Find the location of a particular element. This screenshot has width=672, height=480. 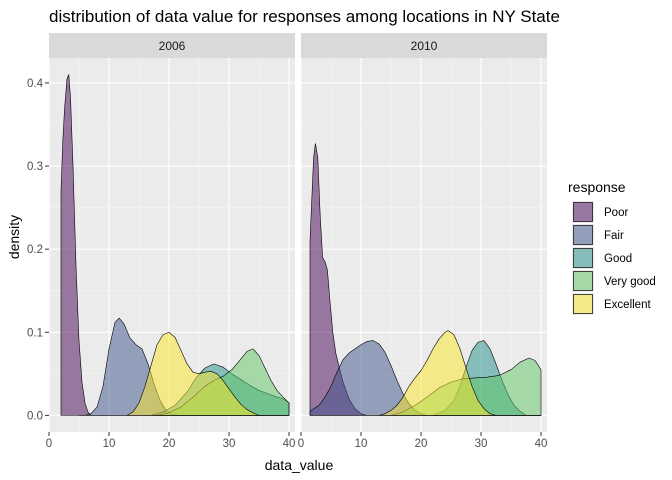

legend: response Poor Fair Good Very good Excellent is located at coordinates (612, 247).